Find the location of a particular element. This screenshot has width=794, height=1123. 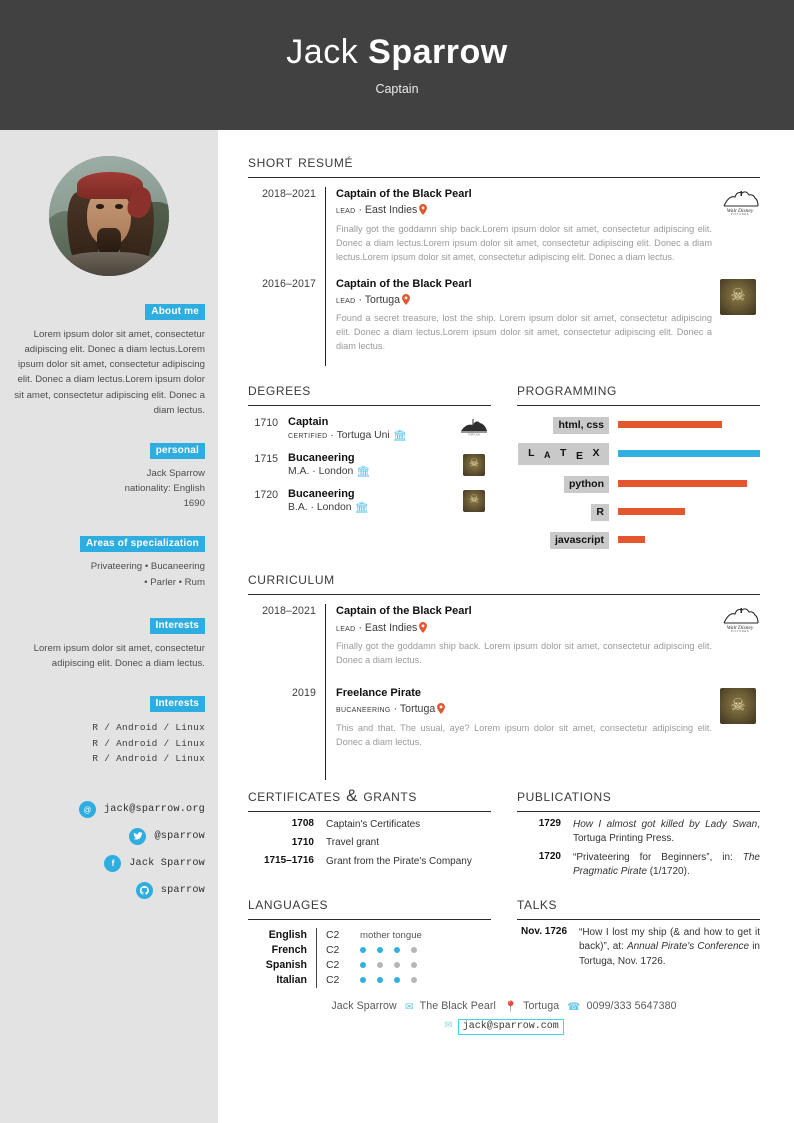

talk-location: in Tortuga, Nov. 1726. is located at coordinates (669, 954).